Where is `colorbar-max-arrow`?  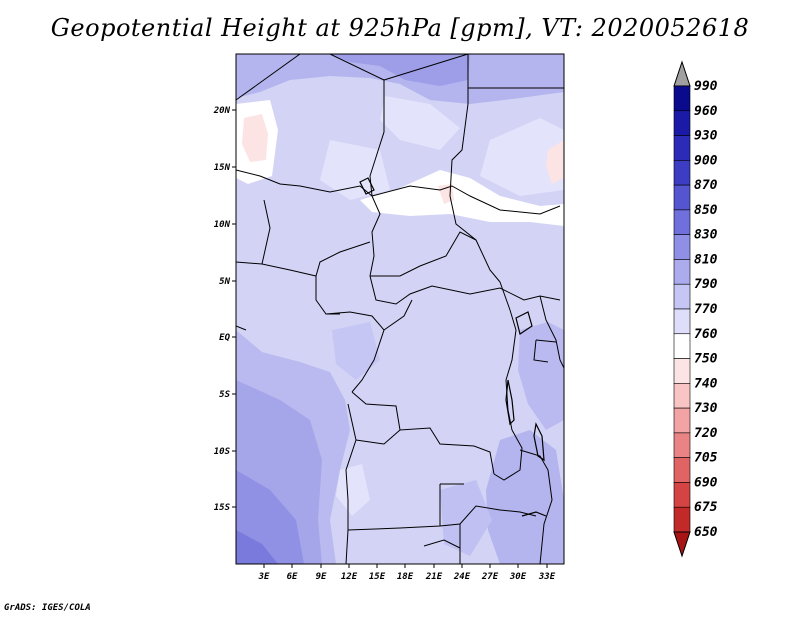 colorbar-max-arrow is located at coordinates (682, 73).